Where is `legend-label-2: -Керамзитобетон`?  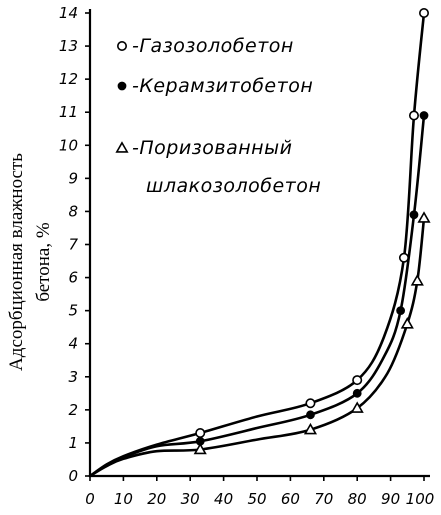
legend-label-2: -Керамзитобетон is located at coordinates (222, 86).